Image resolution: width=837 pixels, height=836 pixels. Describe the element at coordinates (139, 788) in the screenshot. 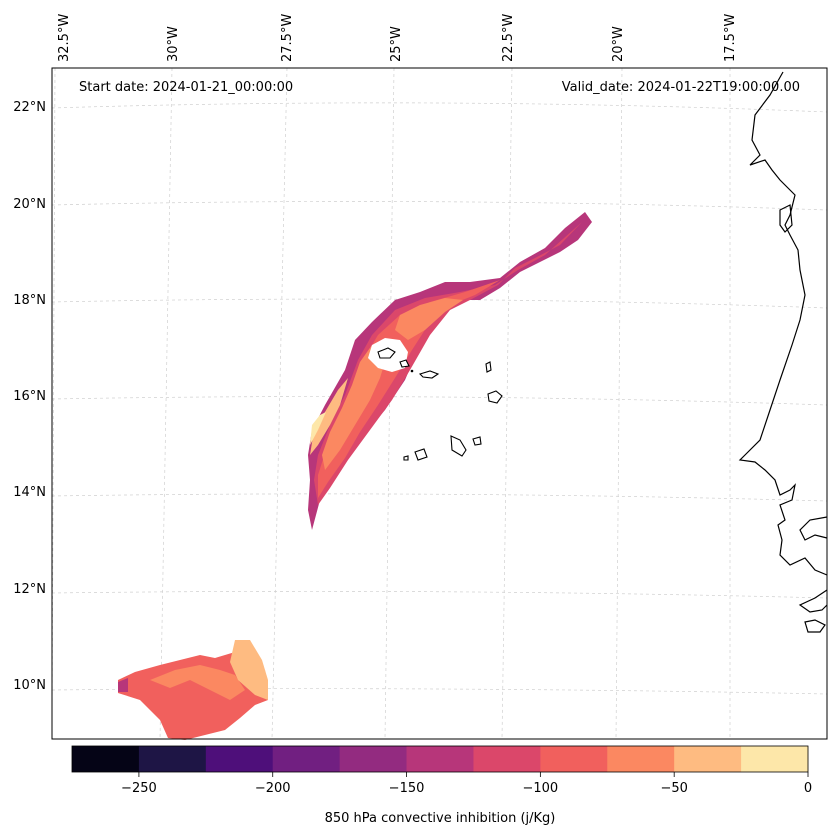

I see `colorbar-tick-label: −250` at that location.